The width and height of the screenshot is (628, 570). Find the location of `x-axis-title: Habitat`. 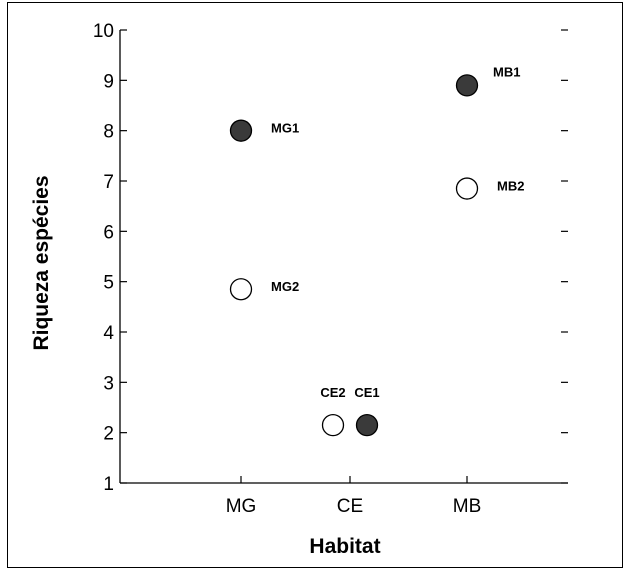

x-axis-title: Habitat is located at coordinates (344, 546).